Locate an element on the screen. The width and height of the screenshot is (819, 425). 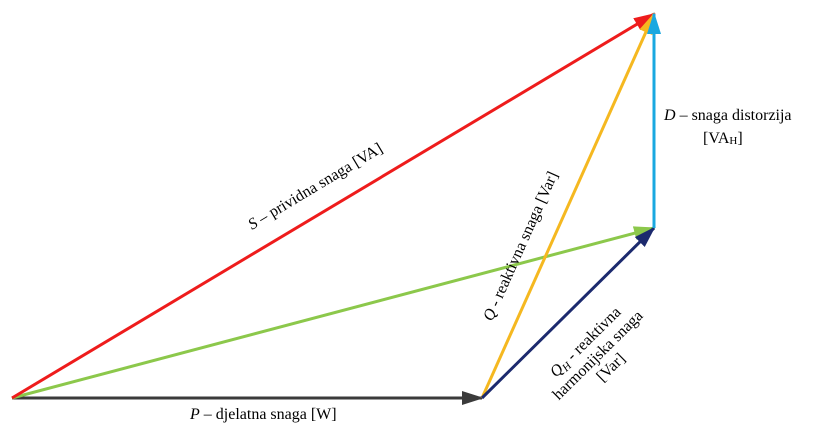
d-label-line1: D – snaga distorzija is located at coordinates (727, 115).